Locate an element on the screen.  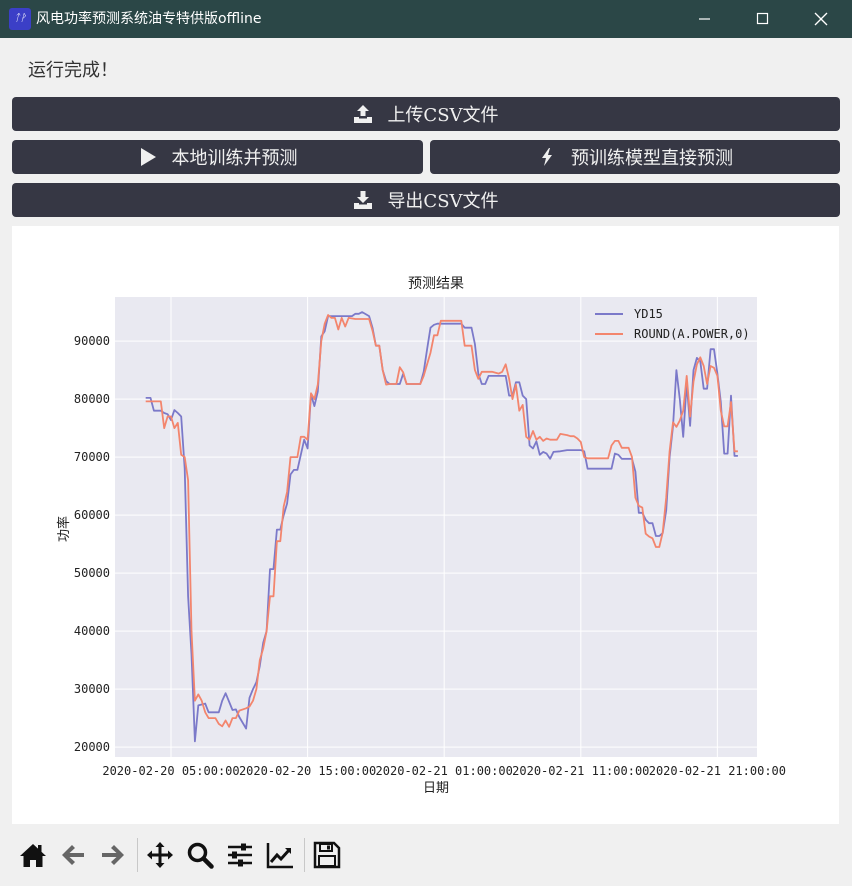
local-train-predict-label: 本地训练并预测 is located at coordinates (234, 158).